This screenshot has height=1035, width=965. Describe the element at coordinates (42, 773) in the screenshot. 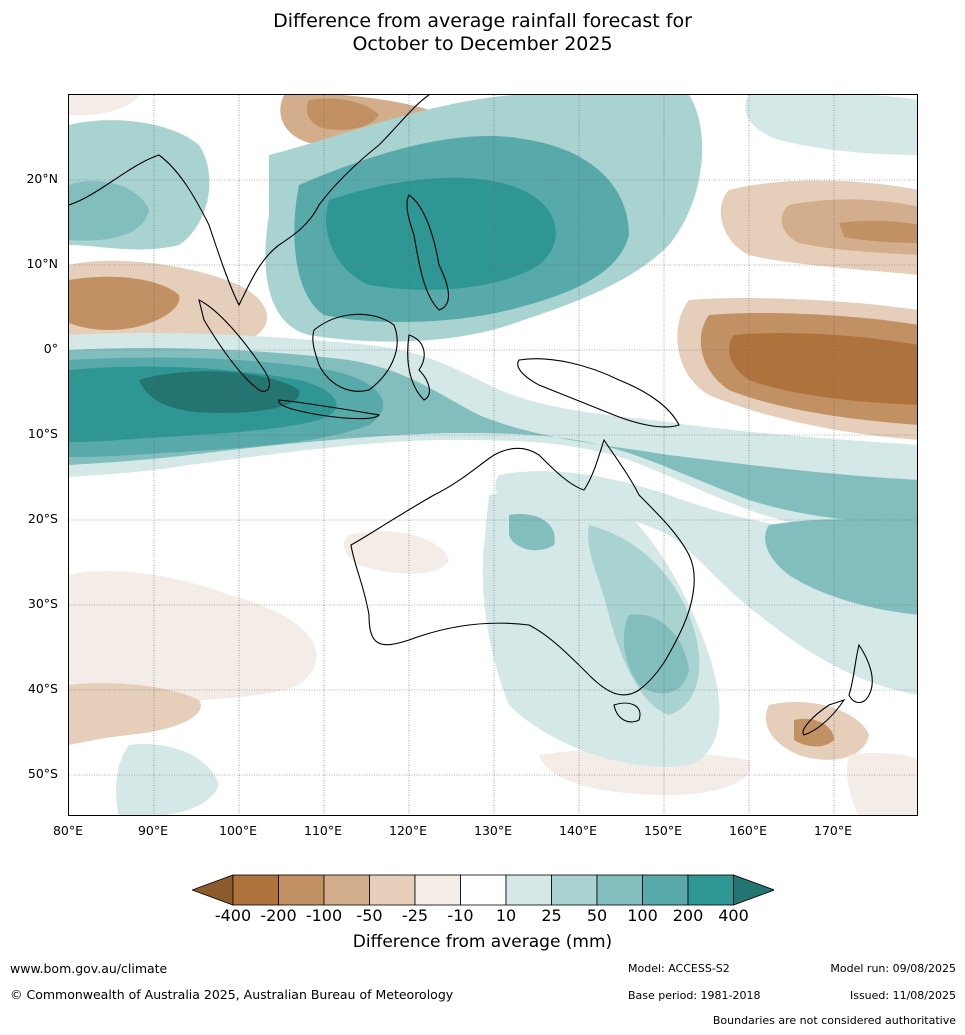

I see `lat-label-50s: 50°S` at that location.